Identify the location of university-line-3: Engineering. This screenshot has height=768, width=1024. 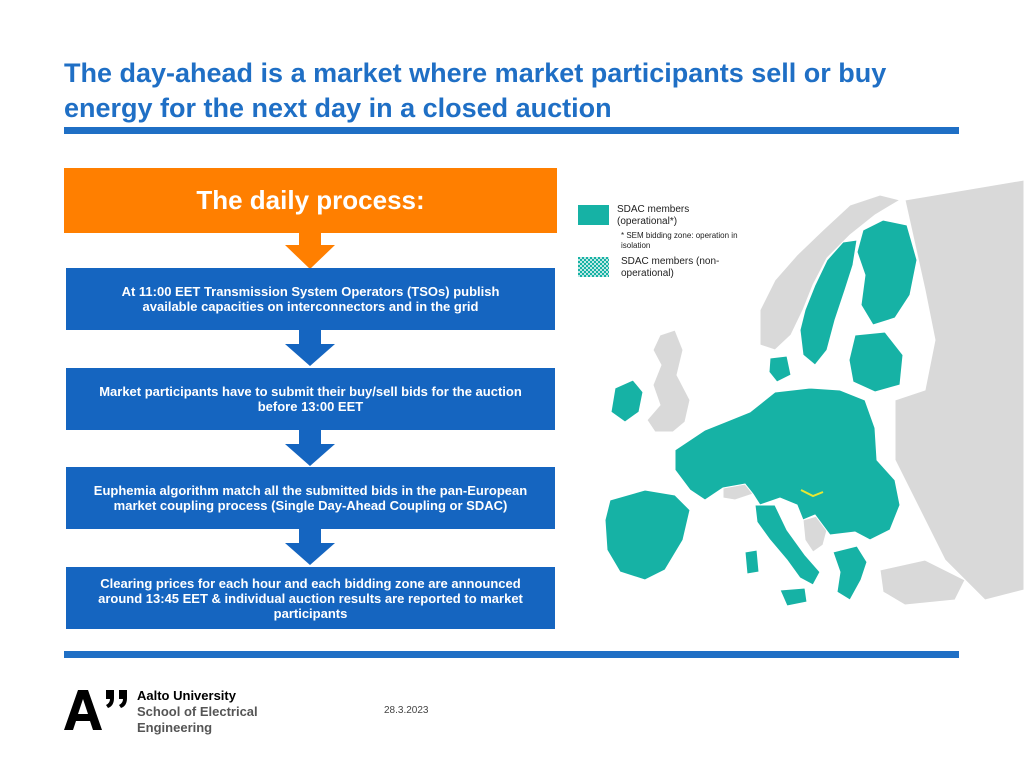
(175, 727).